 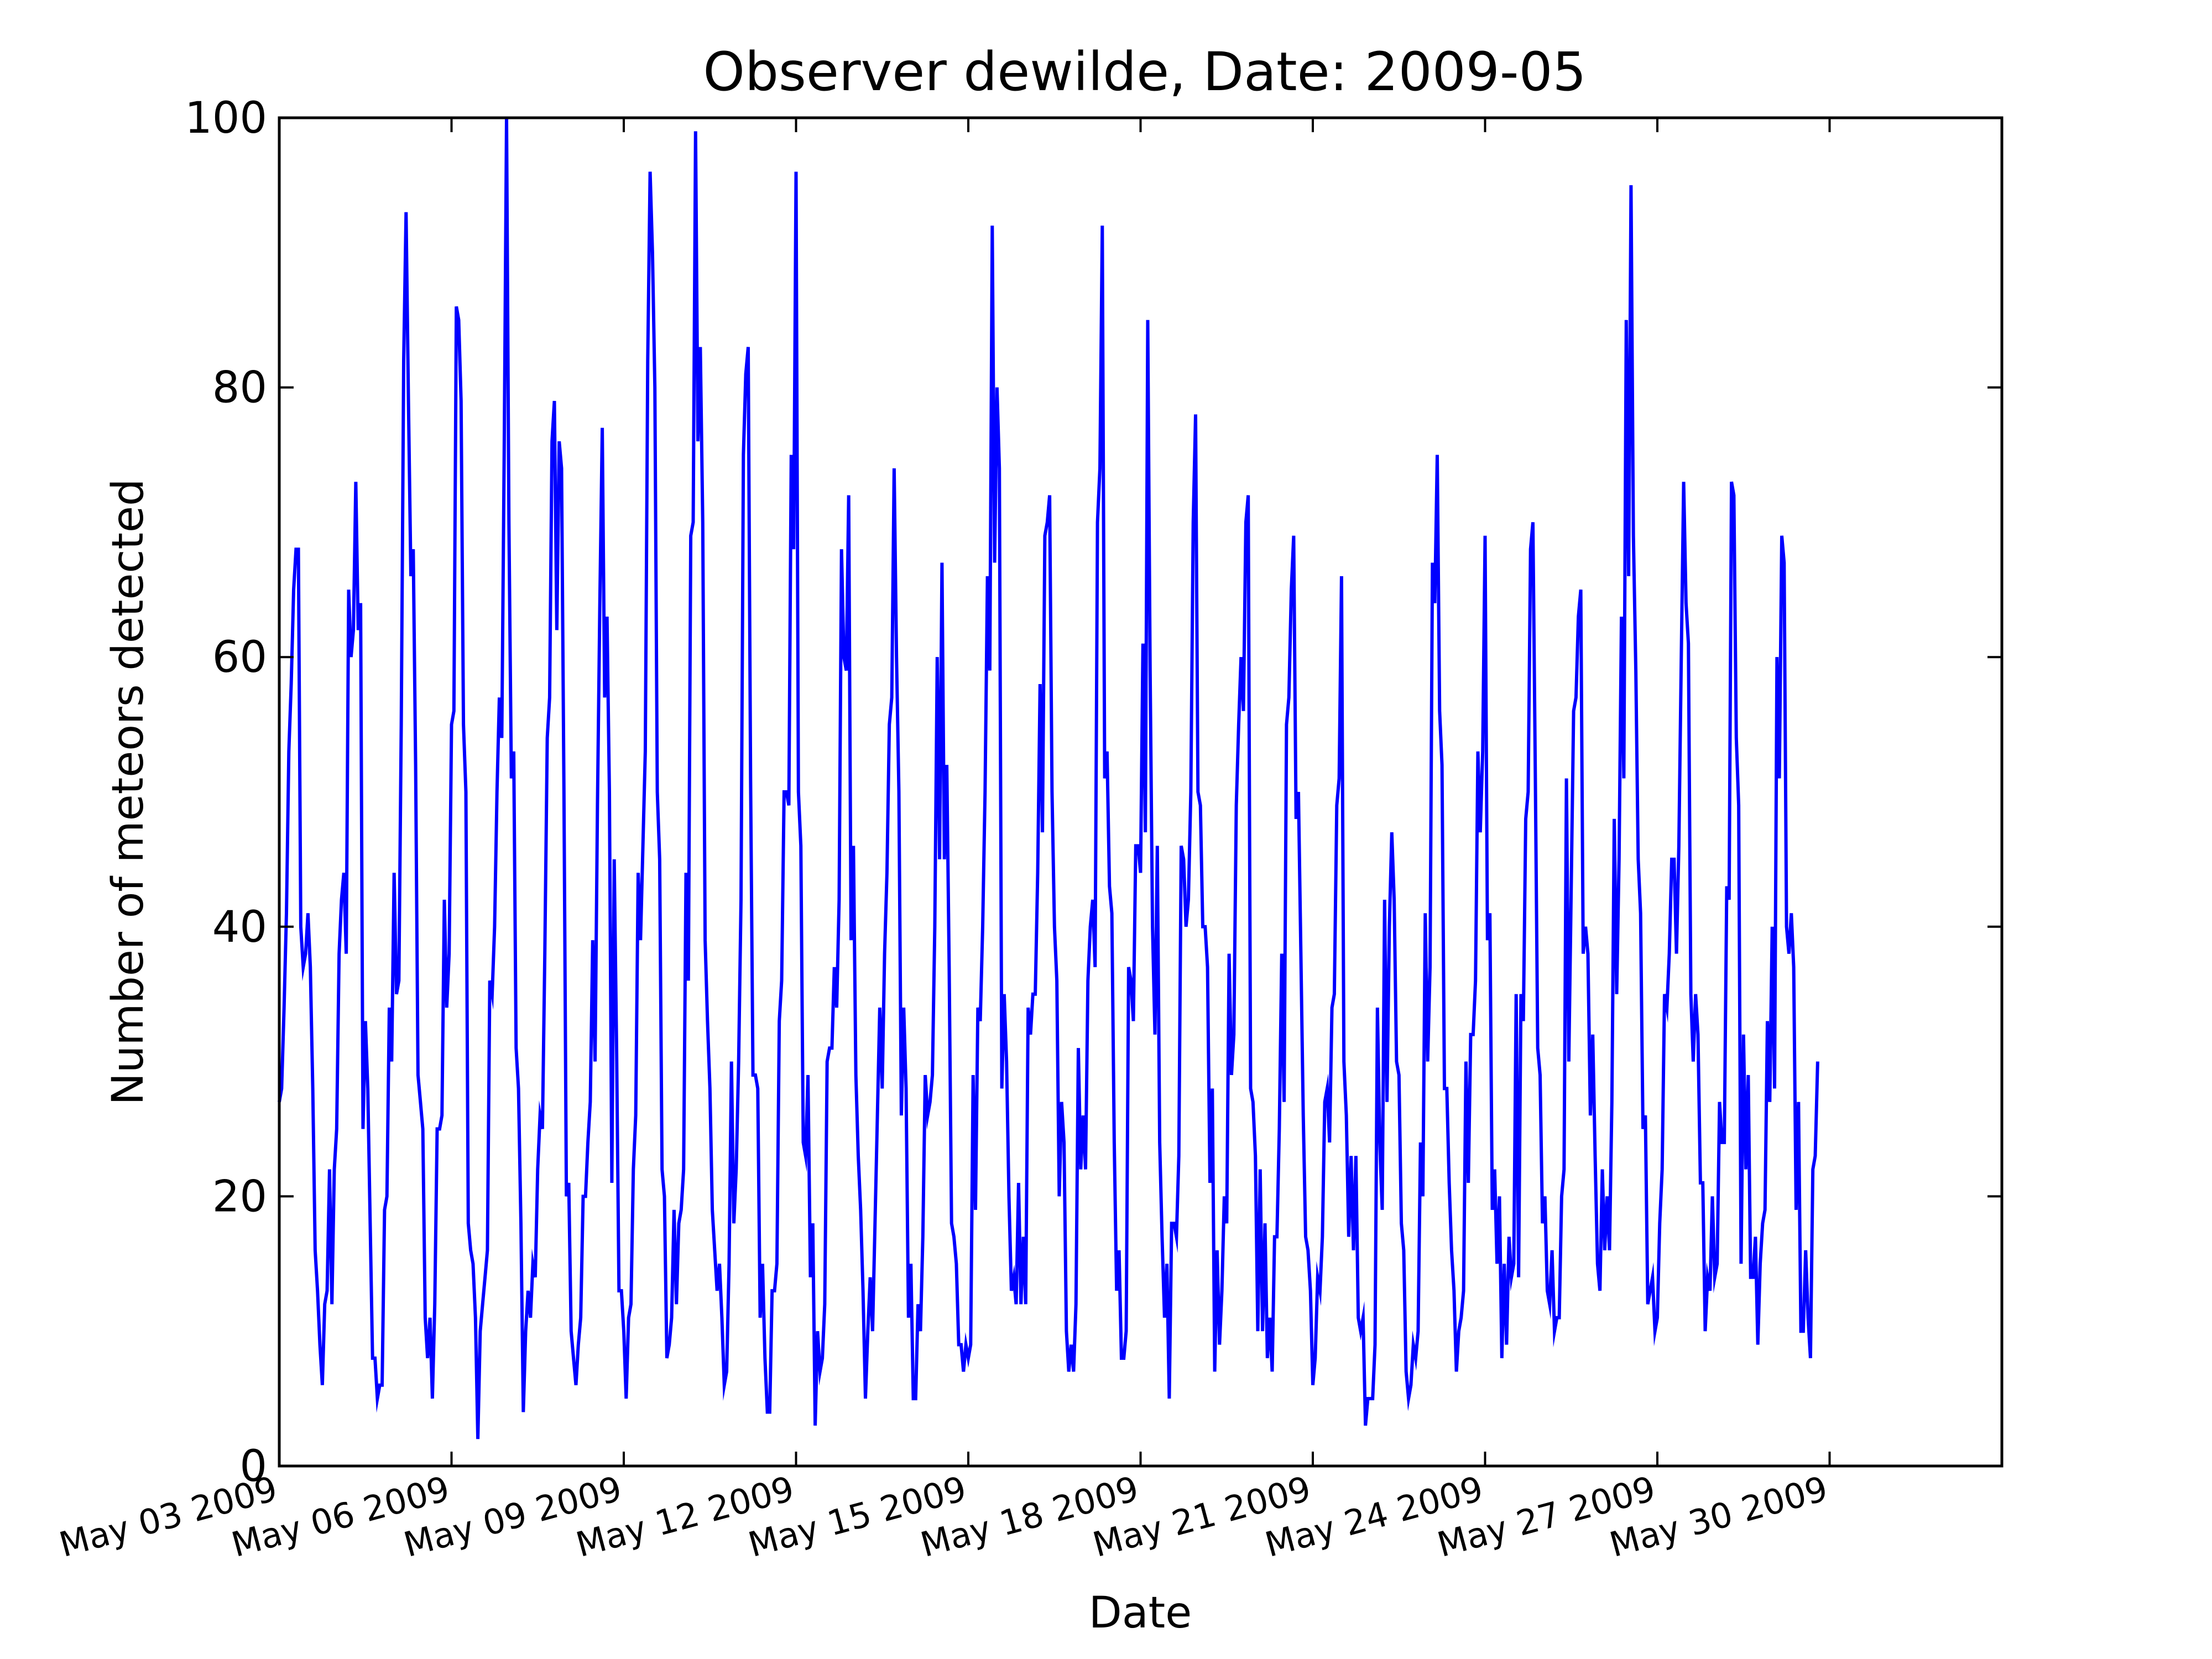 What do you see at coordinates (1141, 1613) in the screenshot?
I see `x-axis-label: Date` at bounding box center [1141, 1613].